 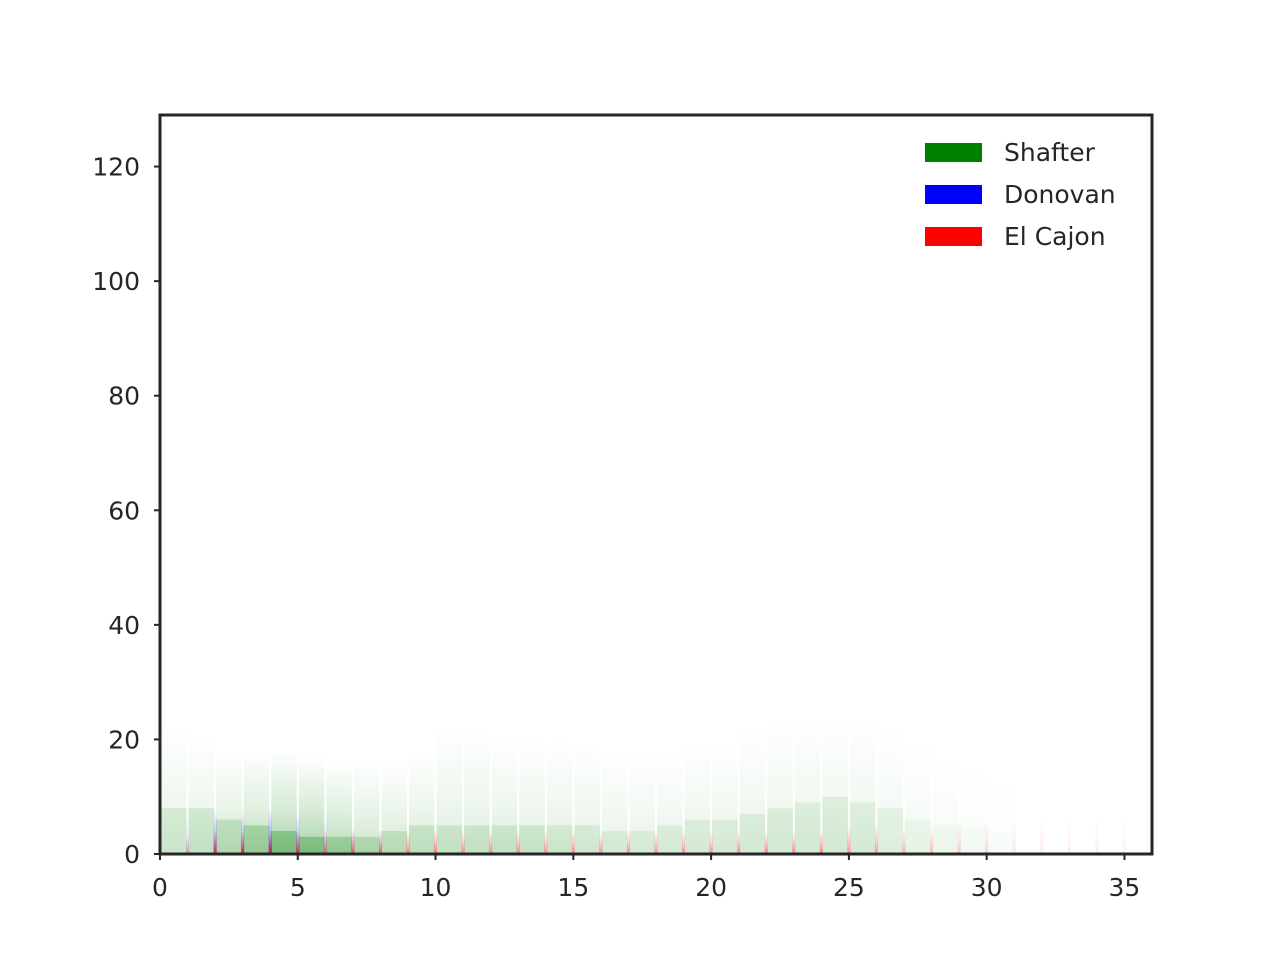 What do you see at coordinates (646, 878) in the screenshot?
I see `x-axis: 0 5 10 15 20 25 30 35` at bounding box center [646, 878].